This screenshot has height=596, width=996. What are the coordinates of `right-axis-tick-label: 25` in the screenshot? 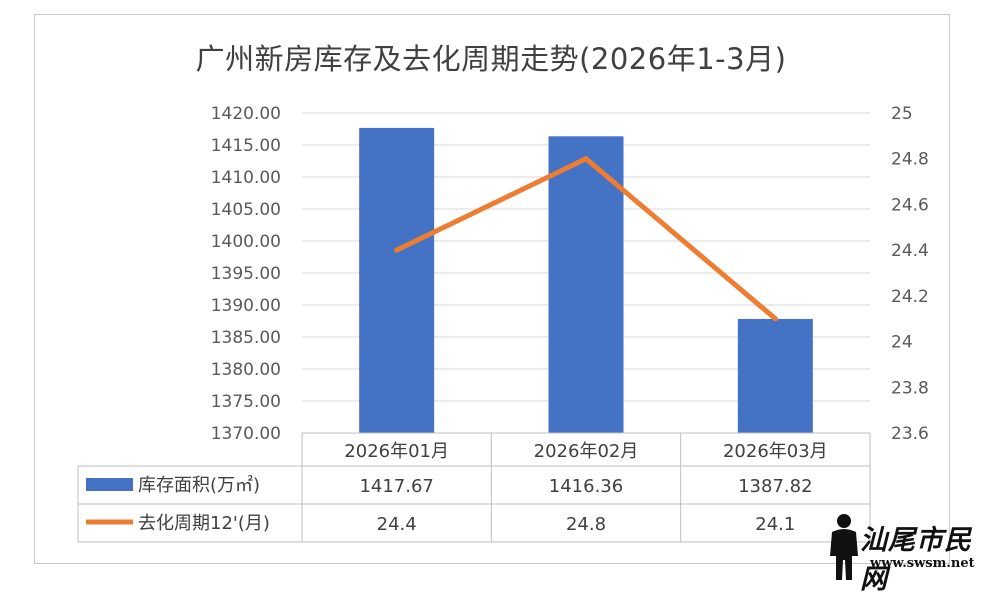 It's located at (902, 114).